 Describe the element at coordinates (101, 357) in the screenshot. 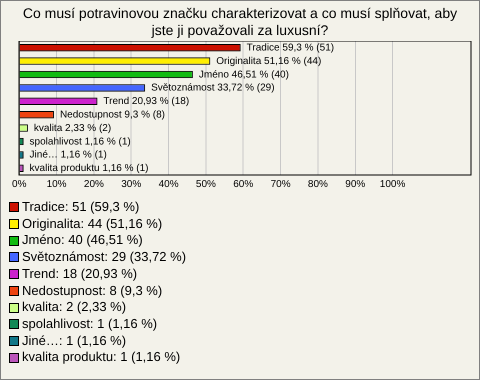

I see `text: kvalita produktu: 1 (1,16 %)` at that location.